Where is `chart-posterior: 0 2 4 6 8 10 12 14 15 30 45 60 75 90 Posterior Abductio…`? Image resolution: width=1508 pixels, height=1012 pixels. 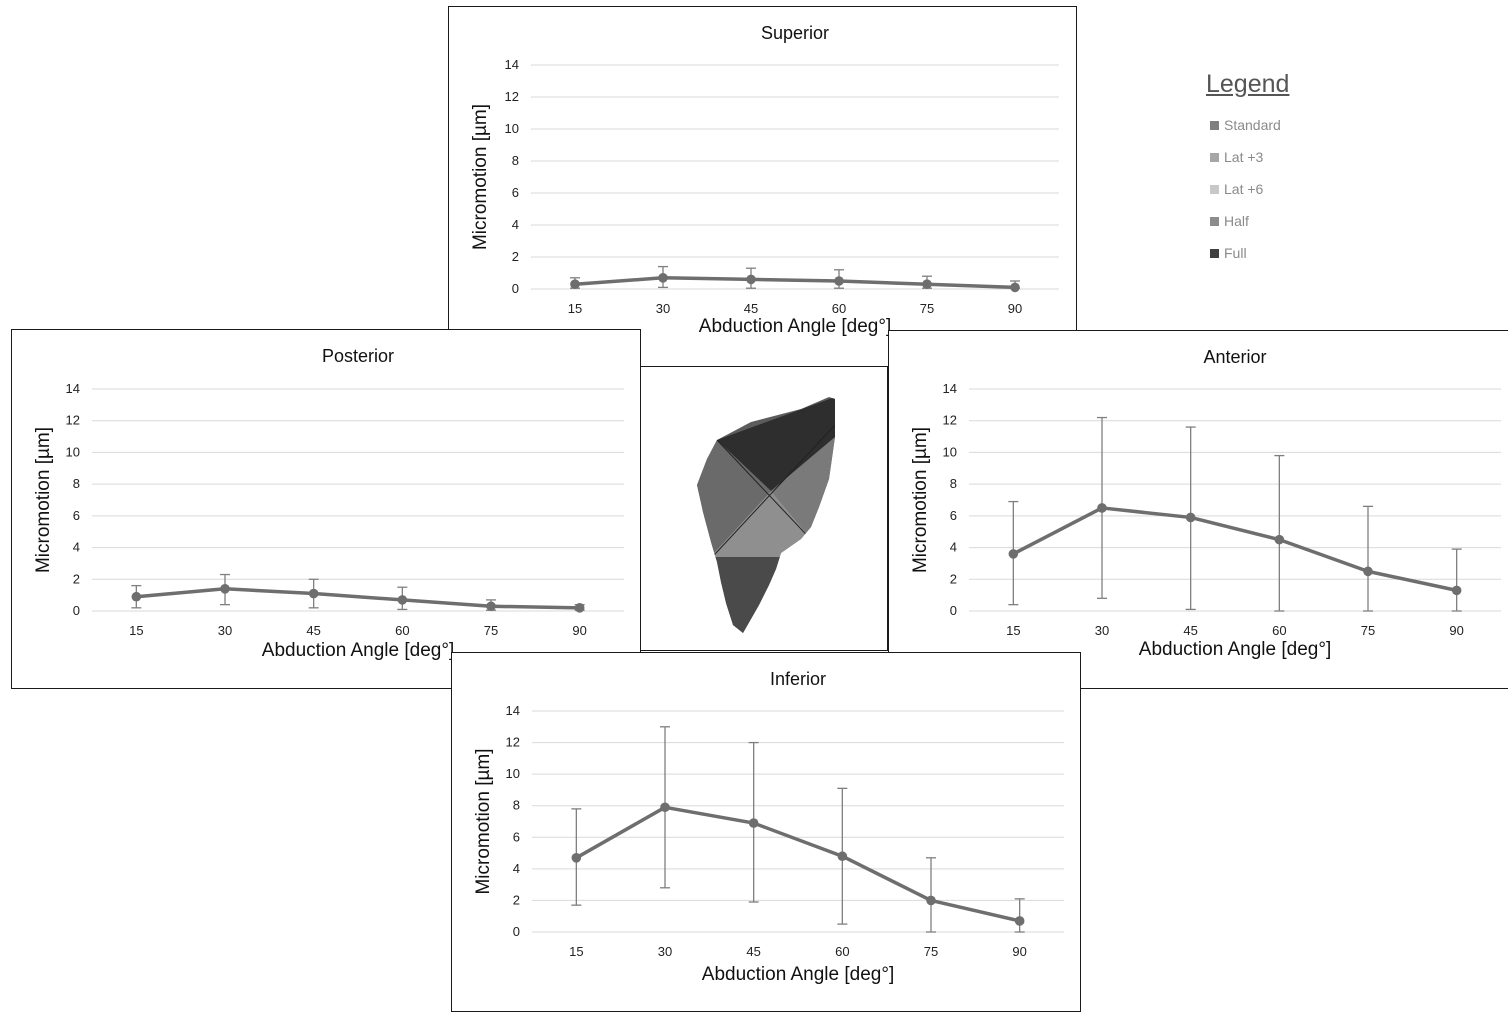
chart-posterior: 0 2 4 6 8 10 12 14 15 30 45 60 75 90 Posterior Abductio… is located at coordinates (326, 509).